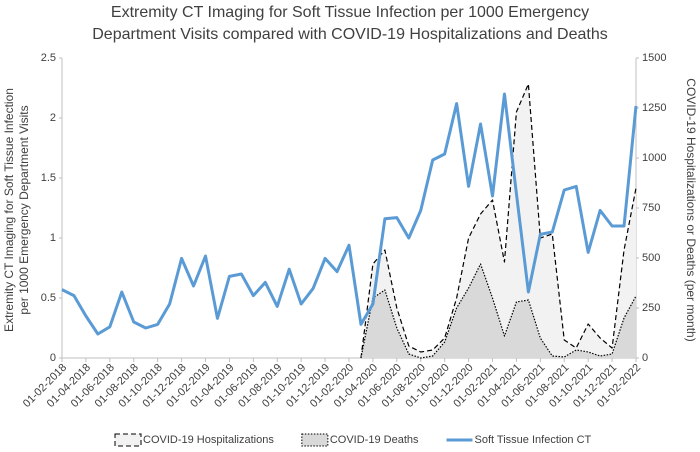  Describe the element at coordinates (645, 358) in the screenshot. I see `y2-tick-label: 0` at that location.